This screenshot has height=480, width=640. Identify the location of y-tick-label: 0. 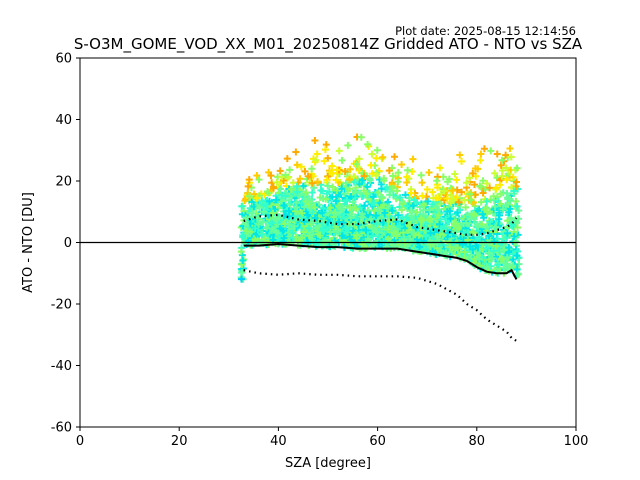
(68, 243).